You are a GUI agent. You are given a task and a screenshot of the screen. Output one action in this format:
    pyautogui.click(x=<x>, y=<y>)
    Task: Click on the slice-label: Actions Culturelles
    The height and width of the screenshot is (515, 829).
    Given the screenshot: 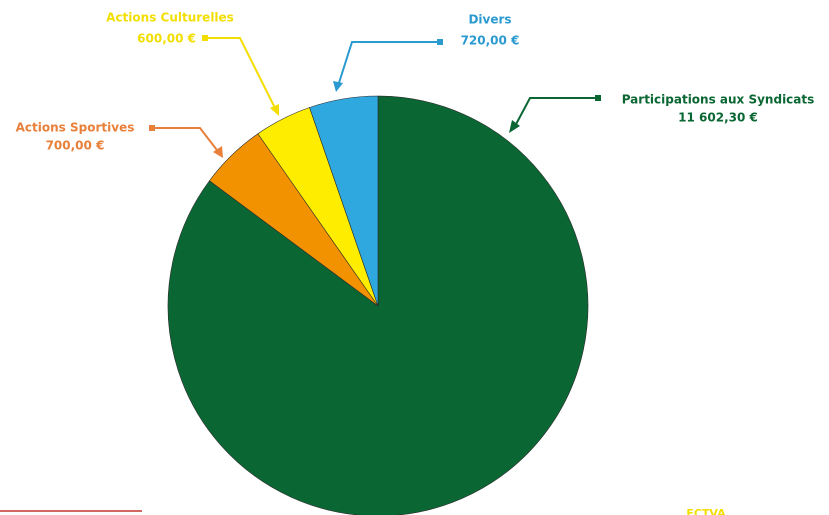 What is the action you would take?
    pyautogui.click(x=170, y=18)
    